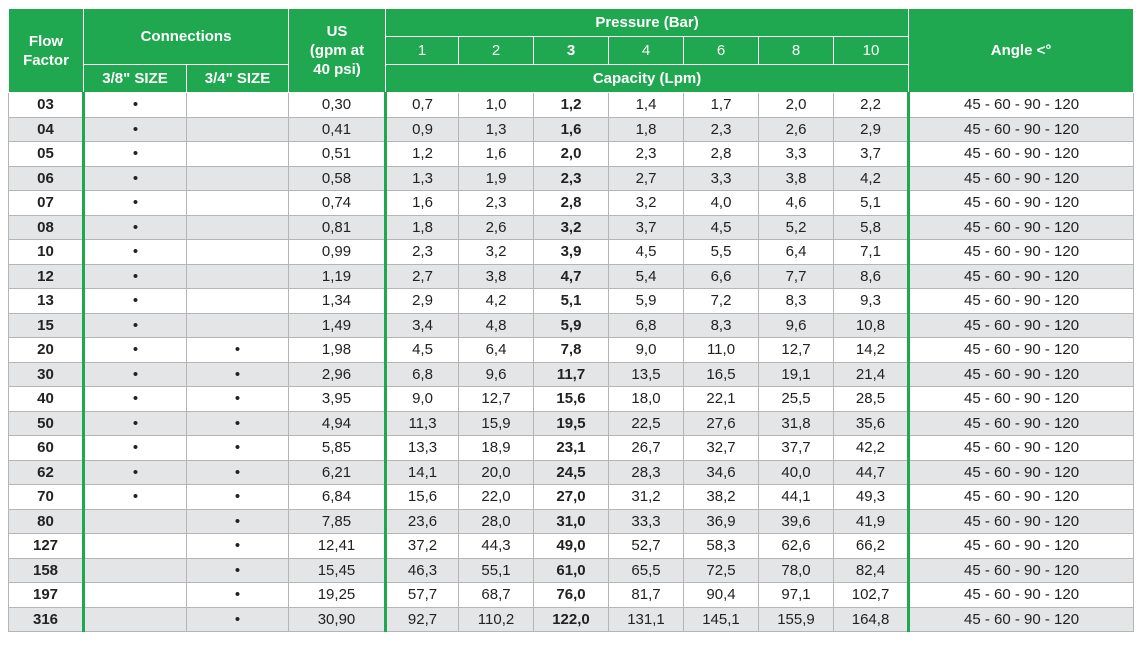 This screenshot has width=1139, height=646. I want to click on capacity: 42,2, so click(871, 448).